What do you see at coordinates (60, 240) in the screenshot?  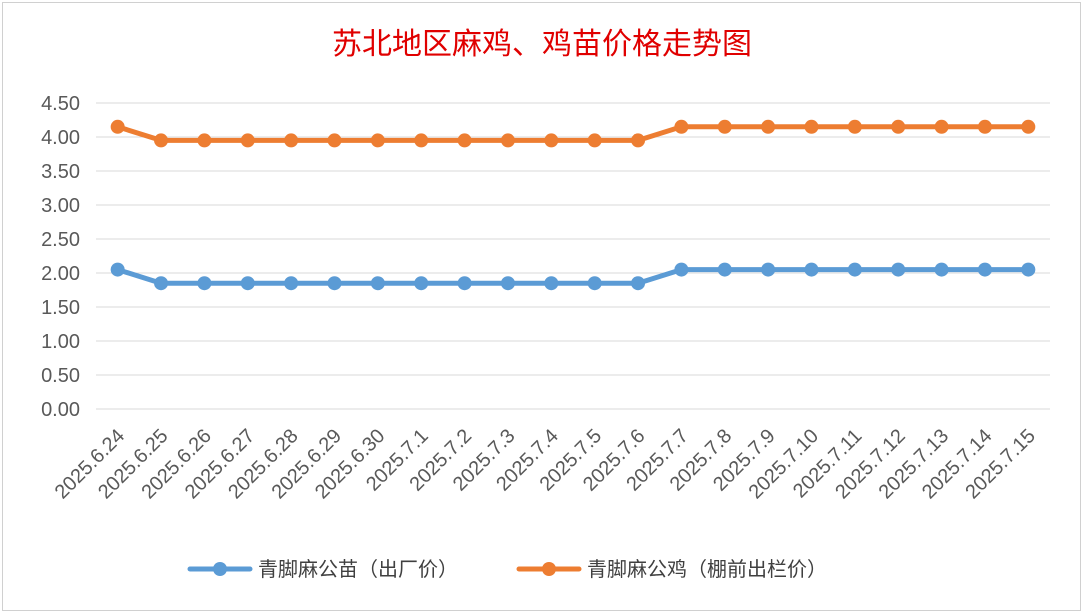 I see `y-tick-label: 2.50` at bounding box center [60, 240].